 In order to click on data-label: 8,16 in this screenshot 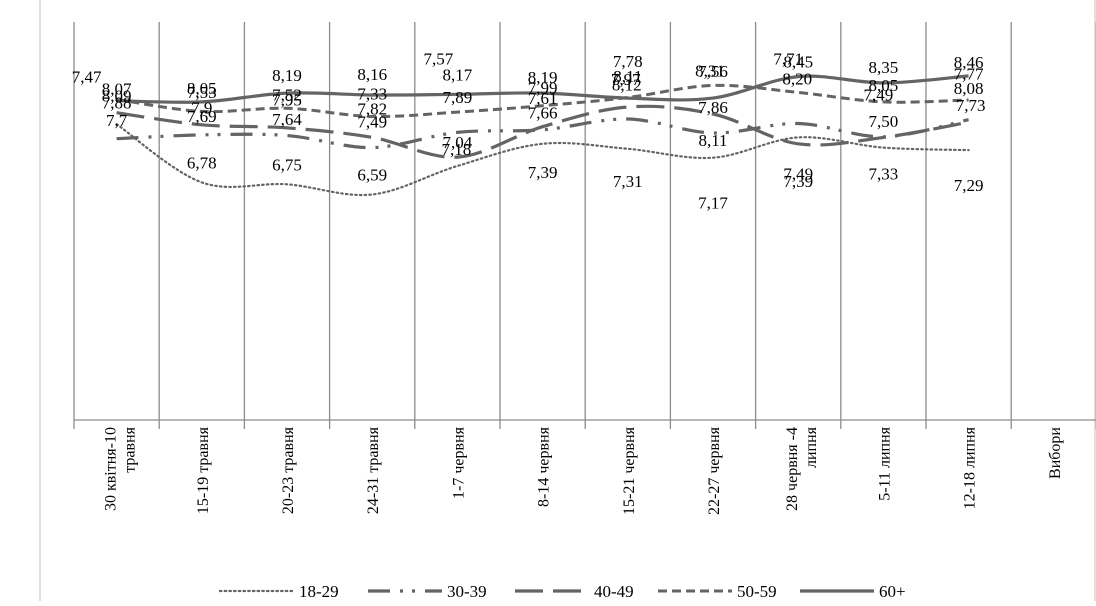, I will do `click(372, 74)`.